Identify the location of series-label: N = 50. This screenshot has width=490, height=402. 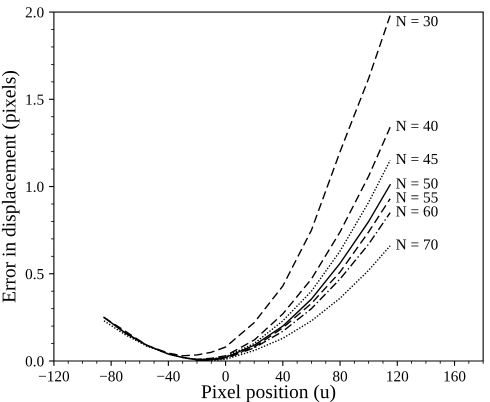
(417, 183).